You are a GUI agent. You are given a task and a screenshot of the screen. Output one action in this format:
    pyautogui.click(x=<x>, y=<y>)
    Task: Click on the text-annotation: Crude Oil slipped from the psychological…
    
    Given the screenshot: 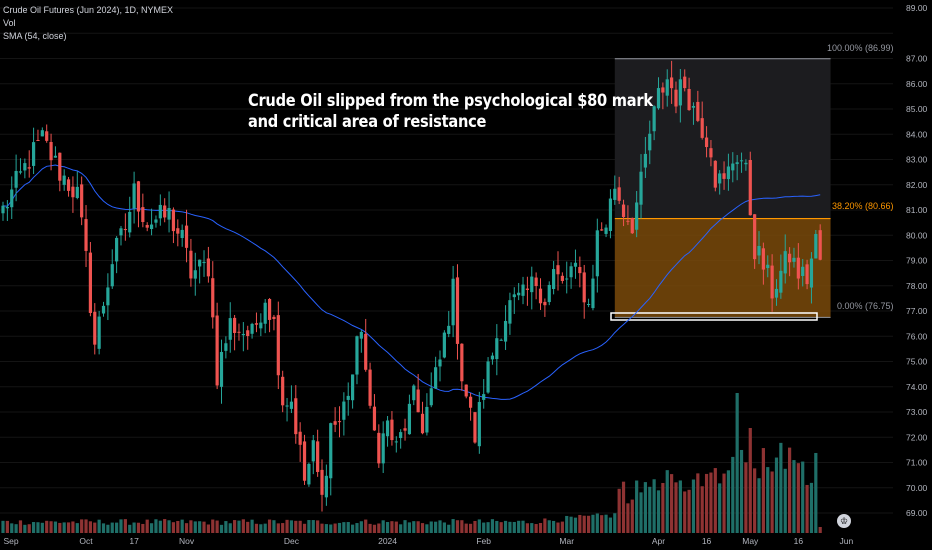 What is the action you would take?
    pyautogui.click(x=450, y=112)
    